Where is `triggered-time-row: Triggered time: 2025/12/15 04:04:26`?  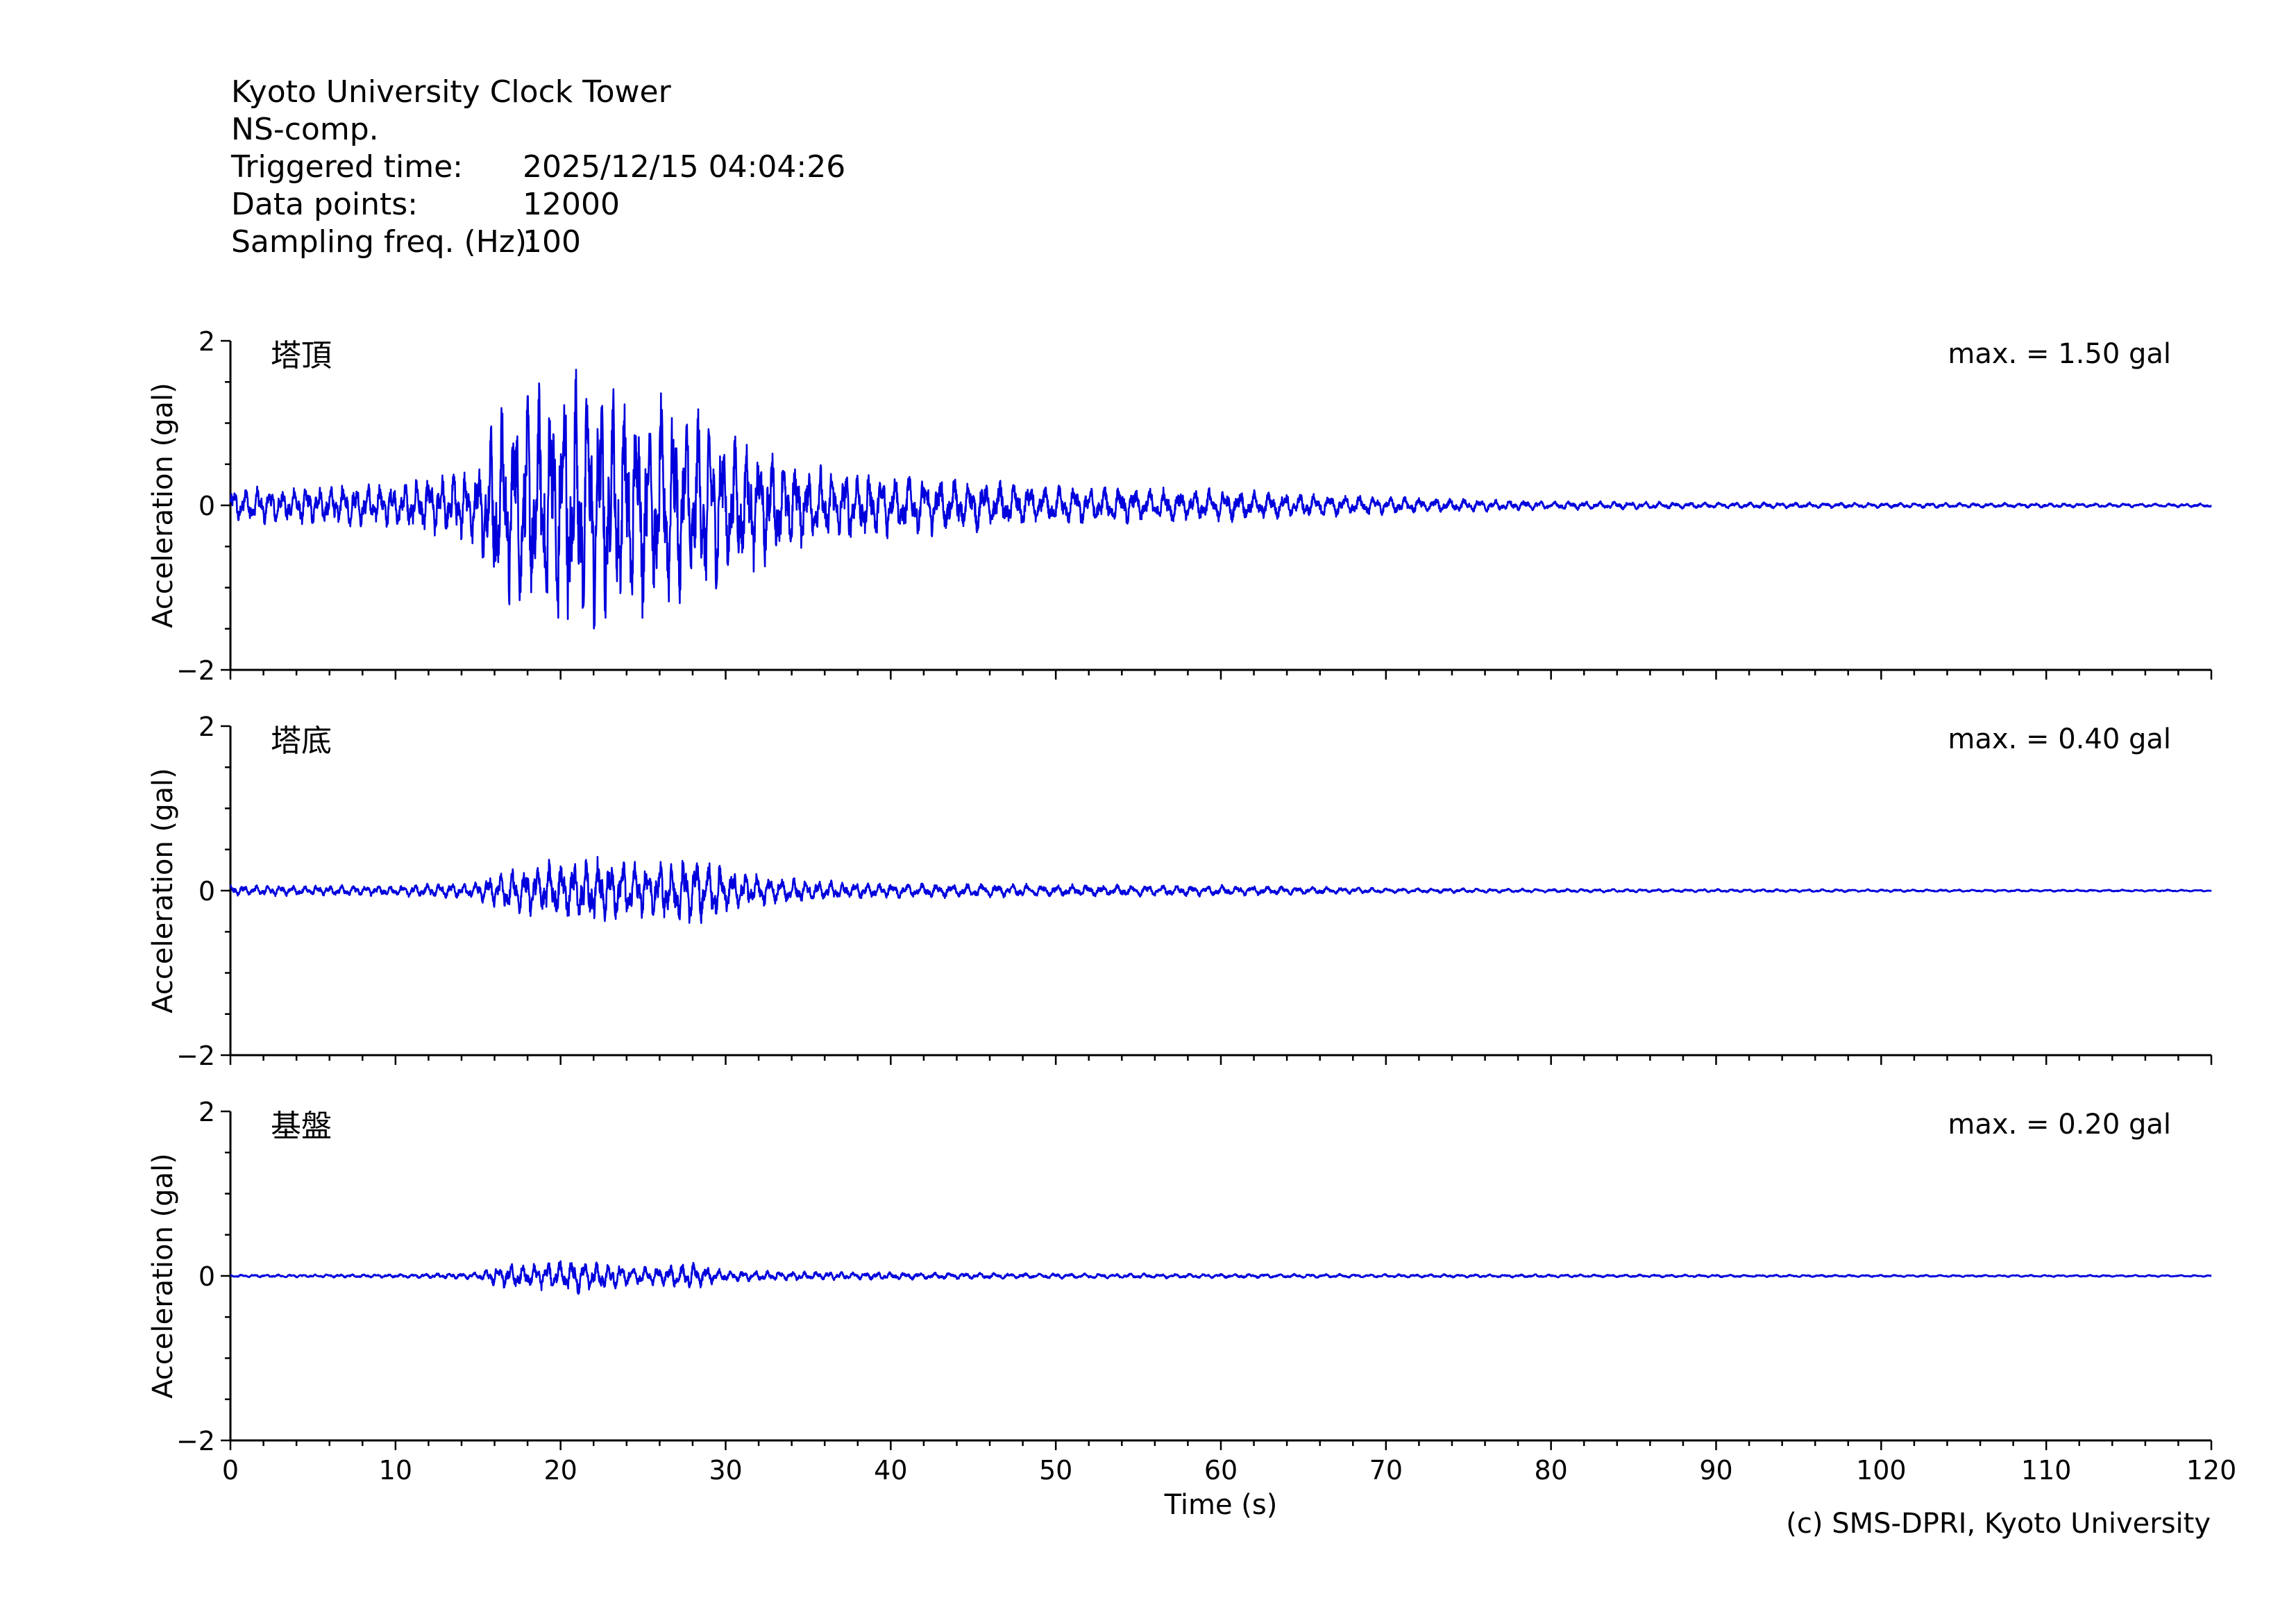
triggered-time-row: Triggered time: 2025/12/15 04:04:26 is located at coordinates (538, 167).